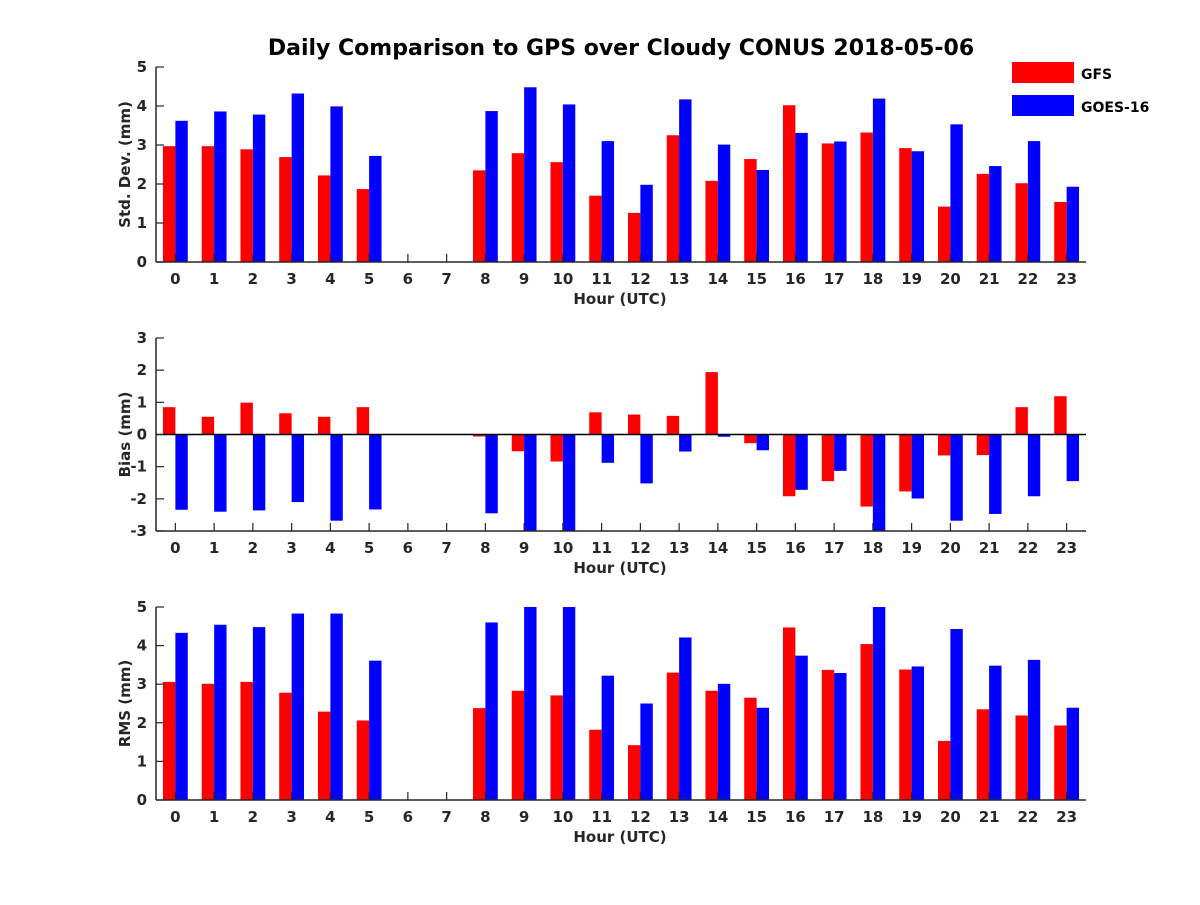 The image size is (1200, 905). What do you see at coordinates (1096, 75) in the screenshot?
I see `legend-label-gfs: GFS` at bounding box center [1096, 75].